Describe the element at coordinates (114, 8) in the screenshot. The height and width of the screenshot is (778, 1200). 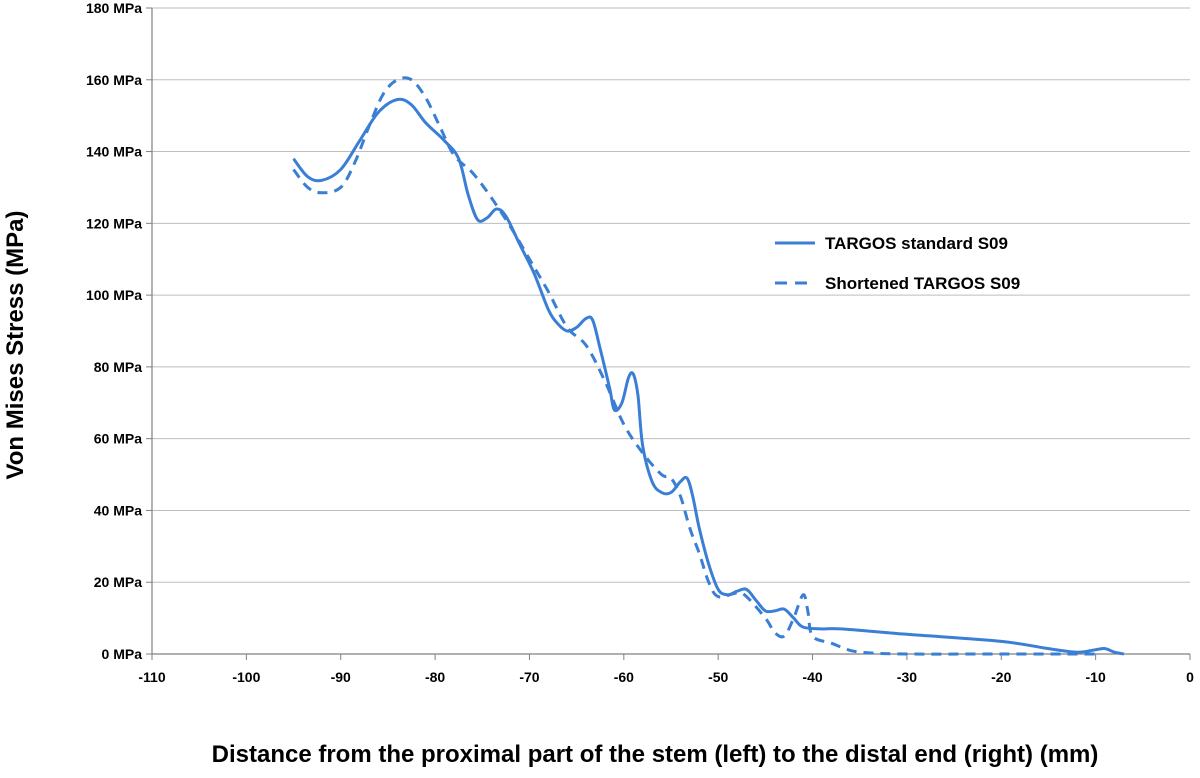
I see `y-tick-label: 180 MPa` at that location.